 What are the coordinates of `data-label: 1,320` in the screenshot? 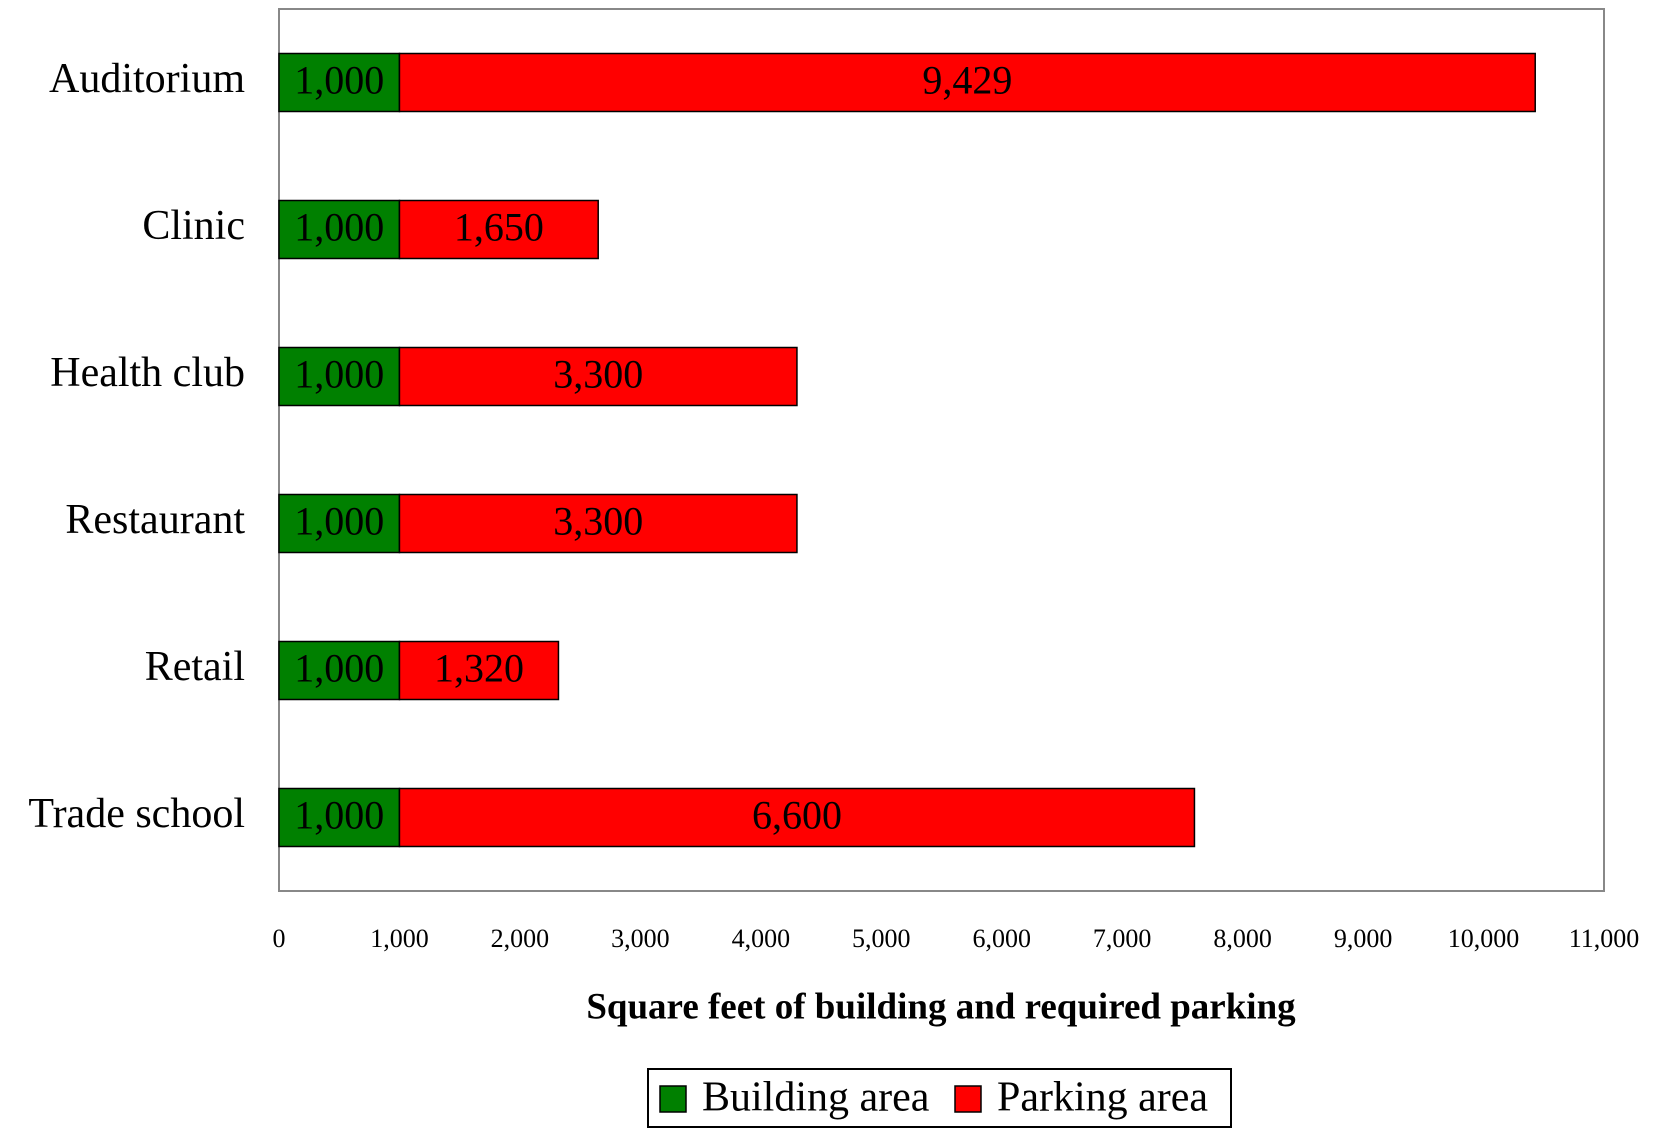 It's located at (479, 668).